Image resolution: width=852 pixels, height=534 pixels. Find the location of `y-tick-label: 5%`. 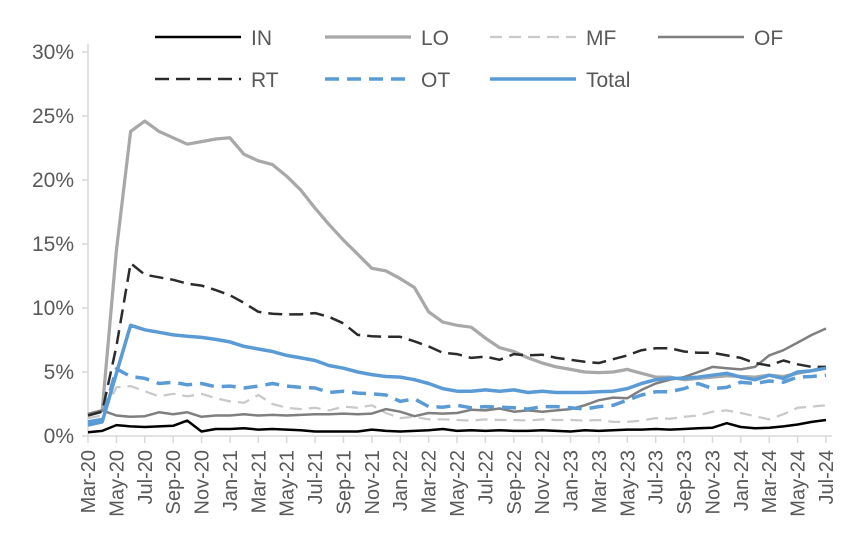

y-tick-label: 5% is located at coordinates (59, 372).